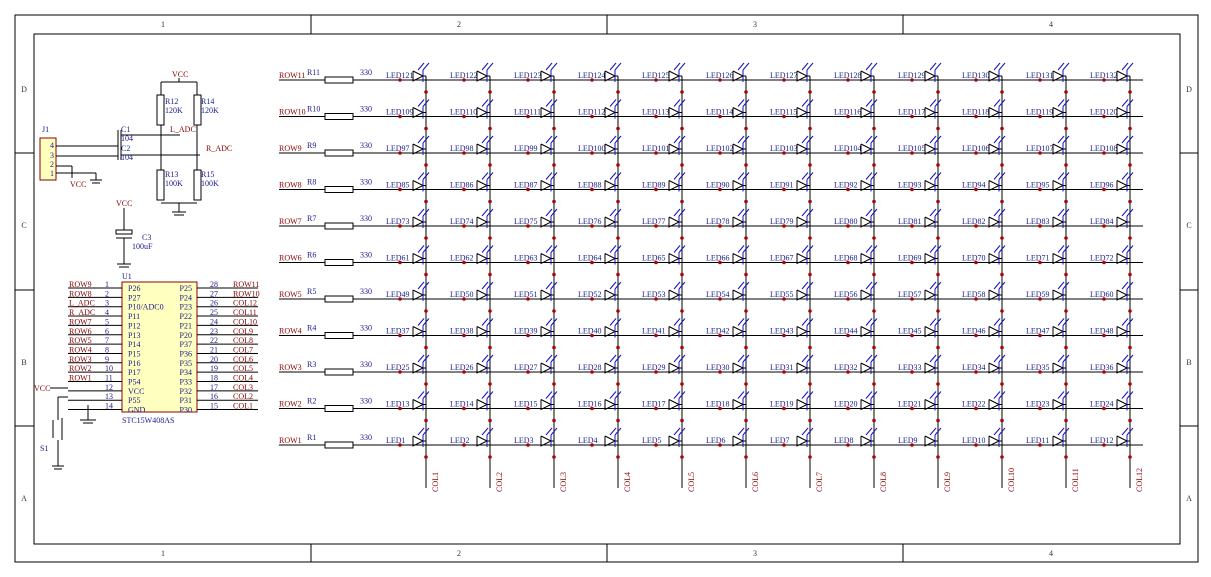  Describe the element at coordinates (186, 410) in the screenshot. I see `pin-name: P30` at that location.